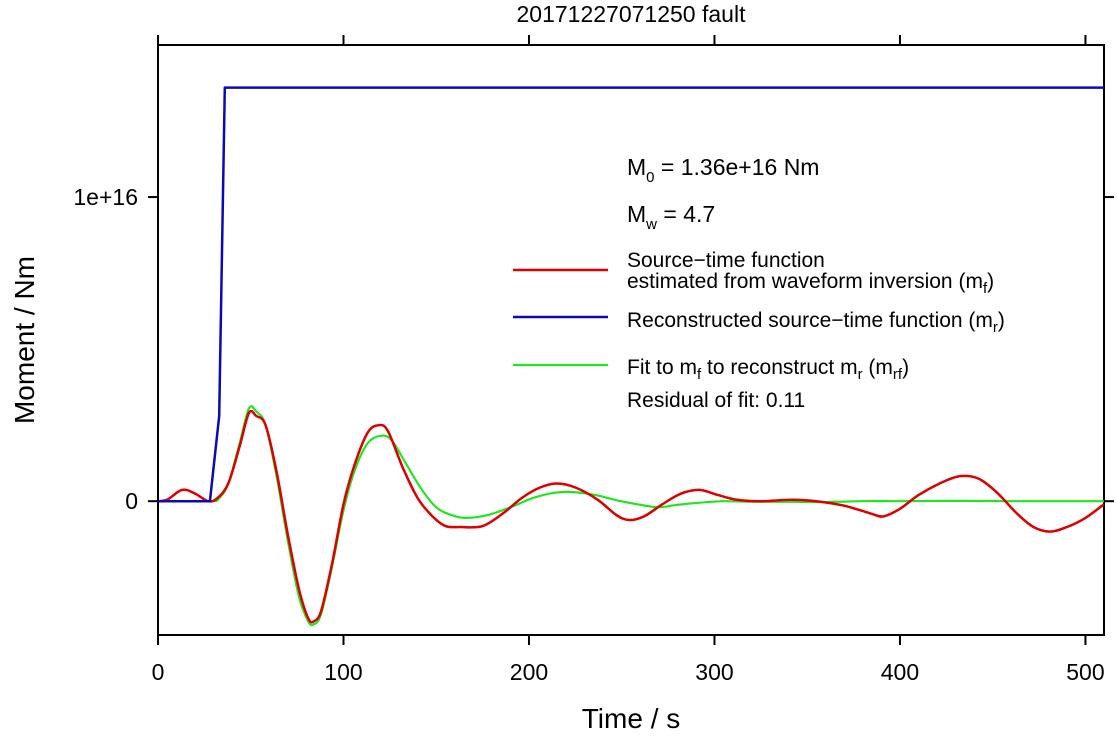 This screenshot has width=1117, height=736. Describe the element at coordinates (131, 501) in the screenshot. I see `y-tick-label: 0` at that location.